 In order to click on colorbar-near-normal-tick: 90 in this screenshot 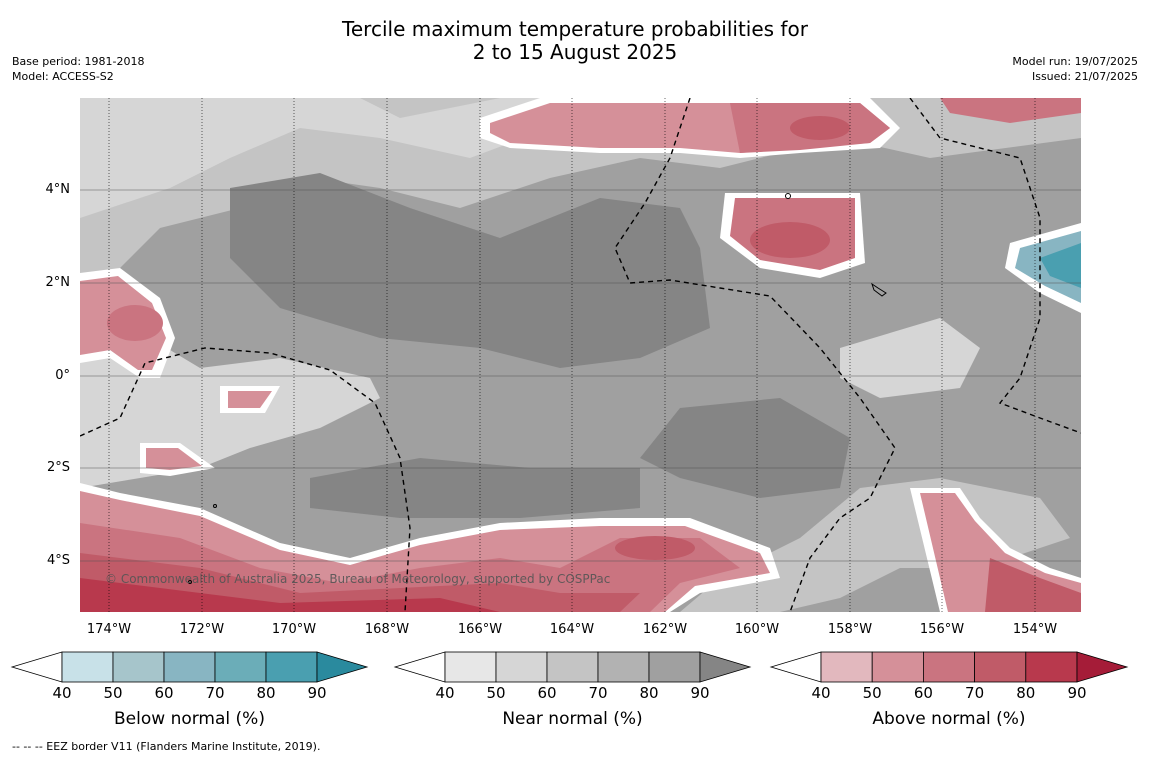, I will do `click(700, 693)`.